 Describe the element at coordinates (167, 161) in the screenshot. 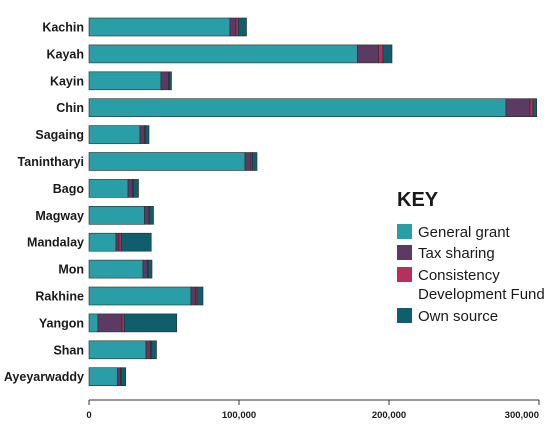

I see `bar-tanintharyi-general-grant` at that location.